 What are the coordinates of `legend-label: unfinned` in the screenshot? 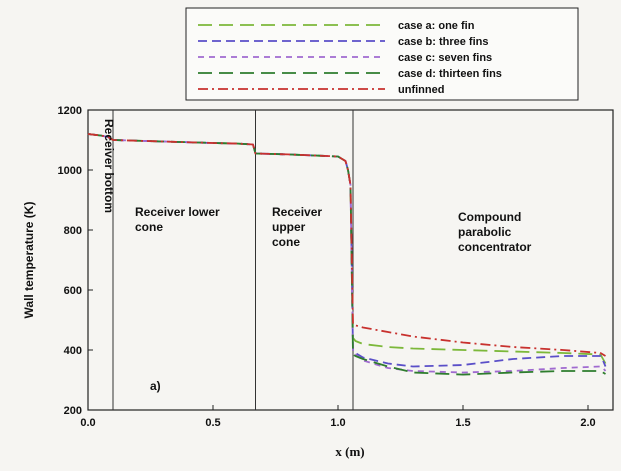 It's located at (421, 90).